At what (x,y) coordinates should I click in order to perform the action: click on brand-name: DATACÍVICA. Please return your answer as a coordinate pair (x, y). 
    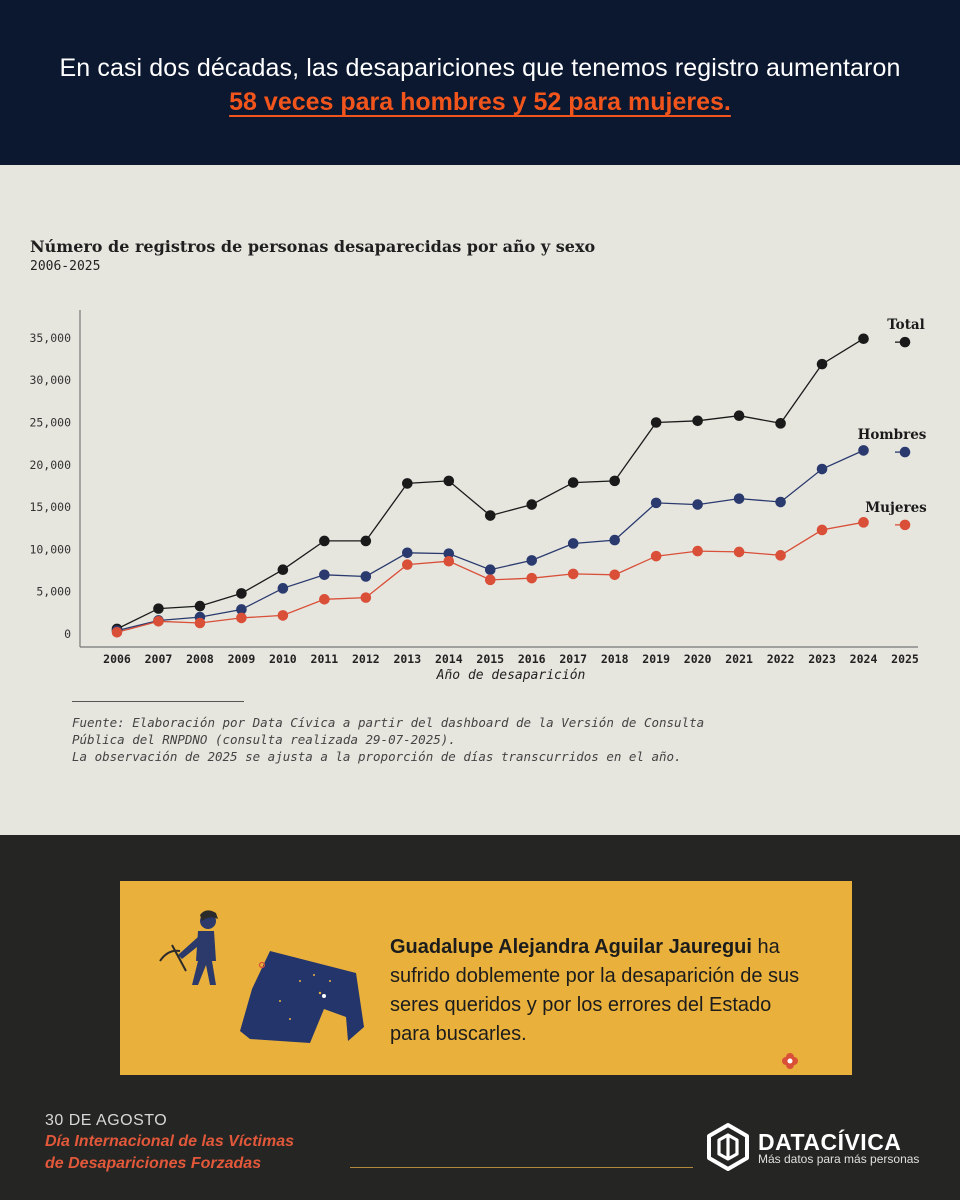
    Looking at the image, I should click on (830, 1142).